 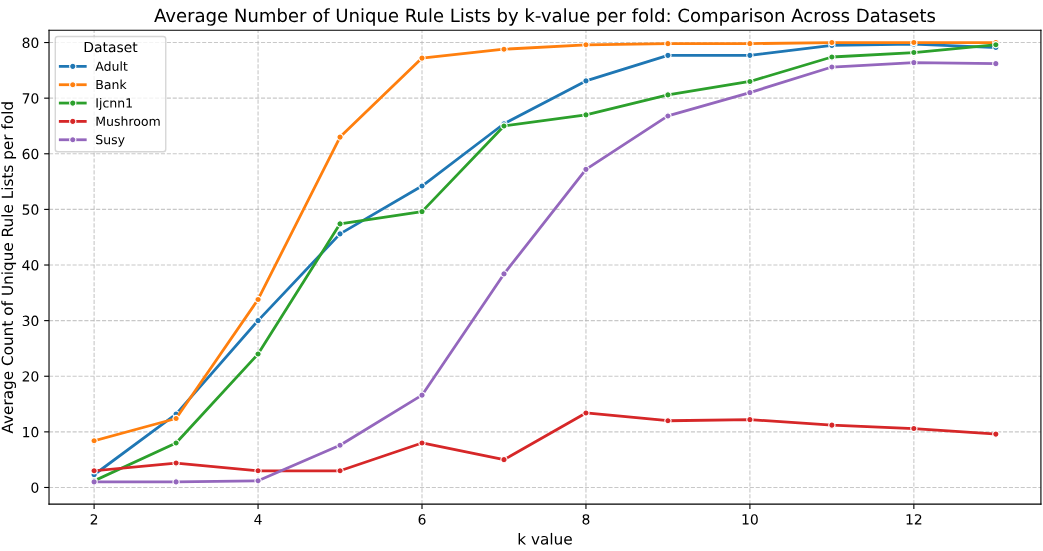 I want to click on y-tick-label: 80, so click(x=30, y=43).